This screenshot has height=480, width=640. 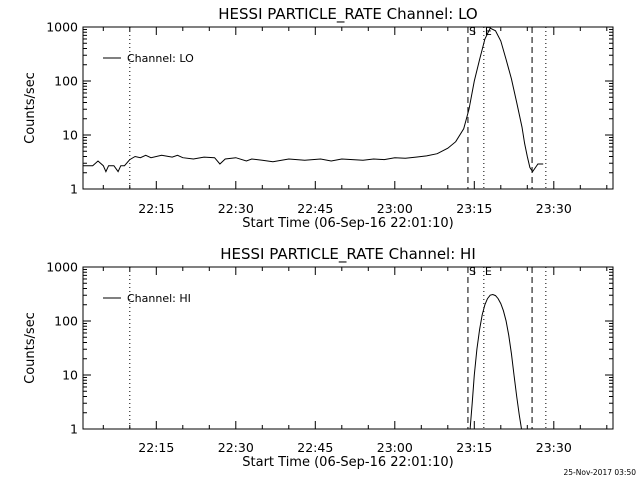 I want to click on series-line, so click(x=495, y=361).